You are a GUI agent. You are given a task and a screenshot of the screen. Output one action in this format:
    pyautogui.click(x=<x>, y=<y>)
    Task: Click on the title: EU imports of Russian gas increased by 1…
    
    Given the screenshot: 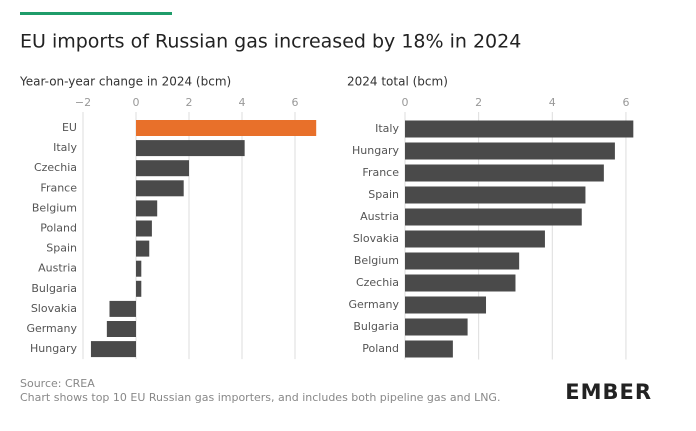 What is the action you would take?
    pyautogui.click(x=270, y=42)
    